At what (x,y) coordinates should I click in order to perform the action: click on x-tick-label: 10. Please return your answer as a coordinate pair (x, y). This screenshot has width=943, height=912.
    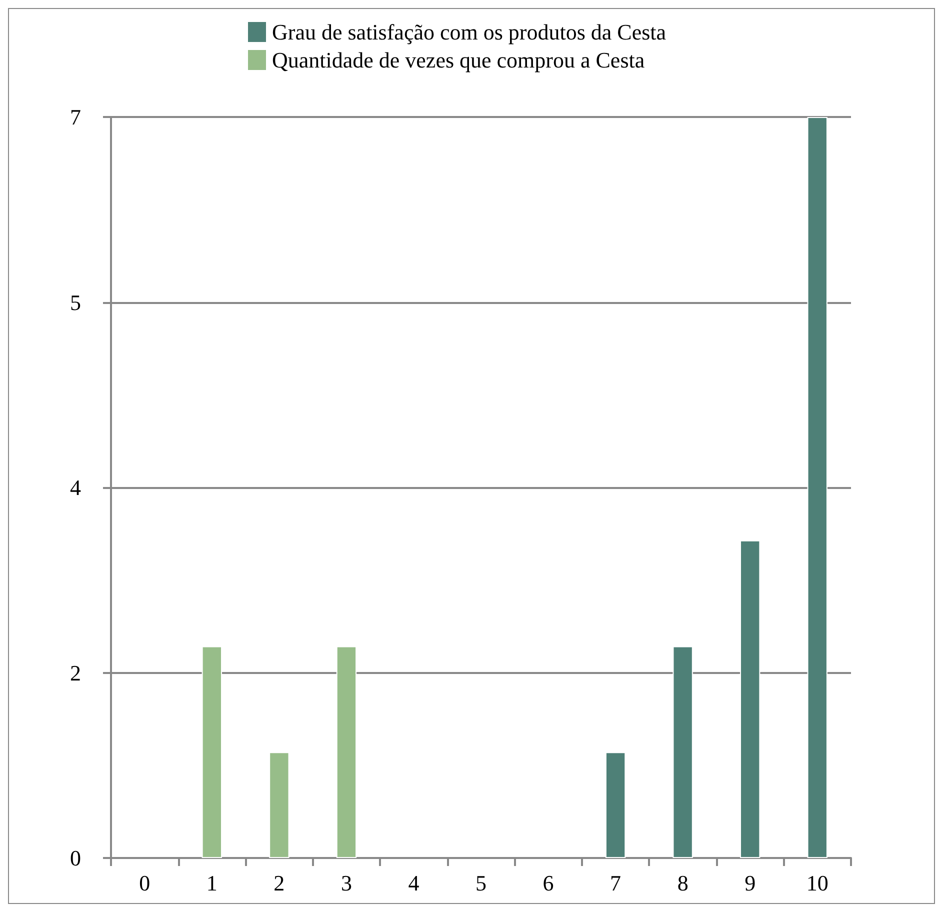
    Looking at the image, I should click on (817, 883).